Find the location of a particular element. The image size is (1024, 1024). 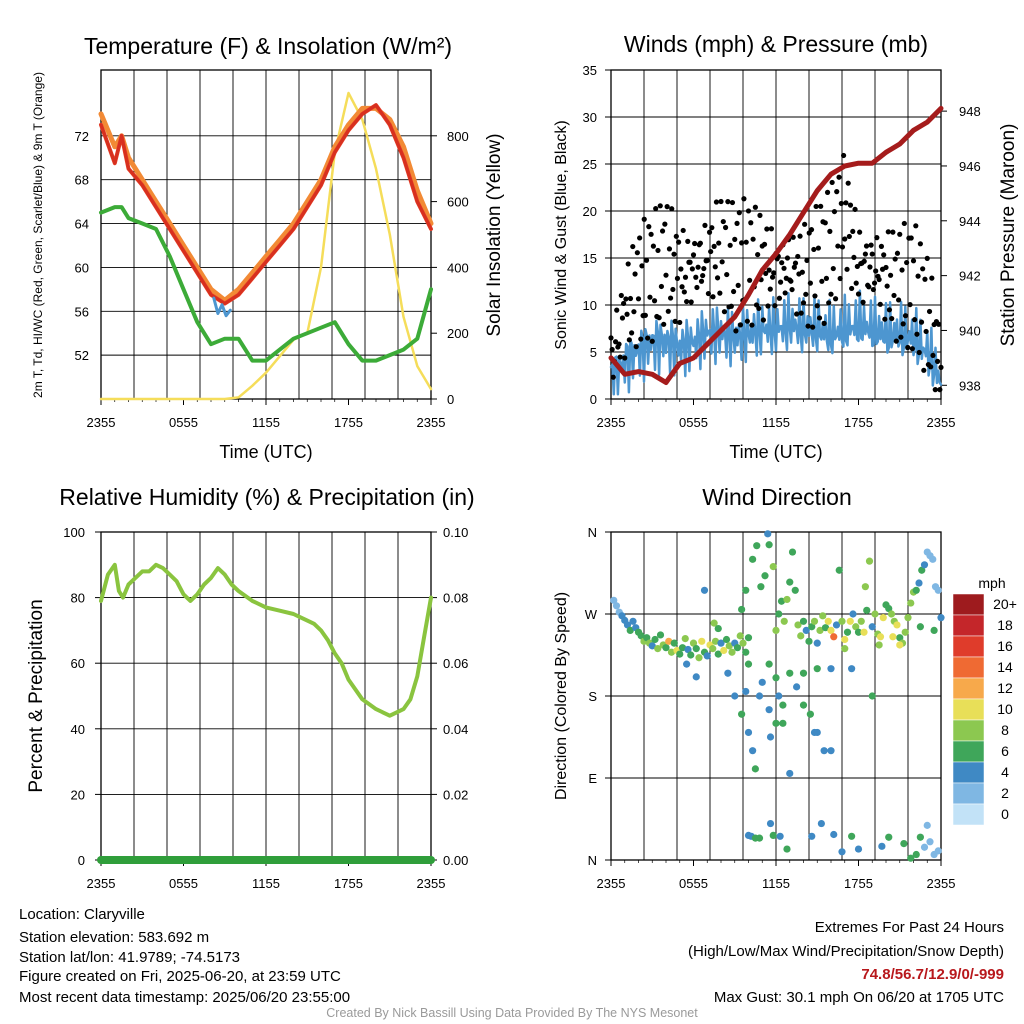

insolation-y-tick-label: 200 is located at coordinates (458, 333).